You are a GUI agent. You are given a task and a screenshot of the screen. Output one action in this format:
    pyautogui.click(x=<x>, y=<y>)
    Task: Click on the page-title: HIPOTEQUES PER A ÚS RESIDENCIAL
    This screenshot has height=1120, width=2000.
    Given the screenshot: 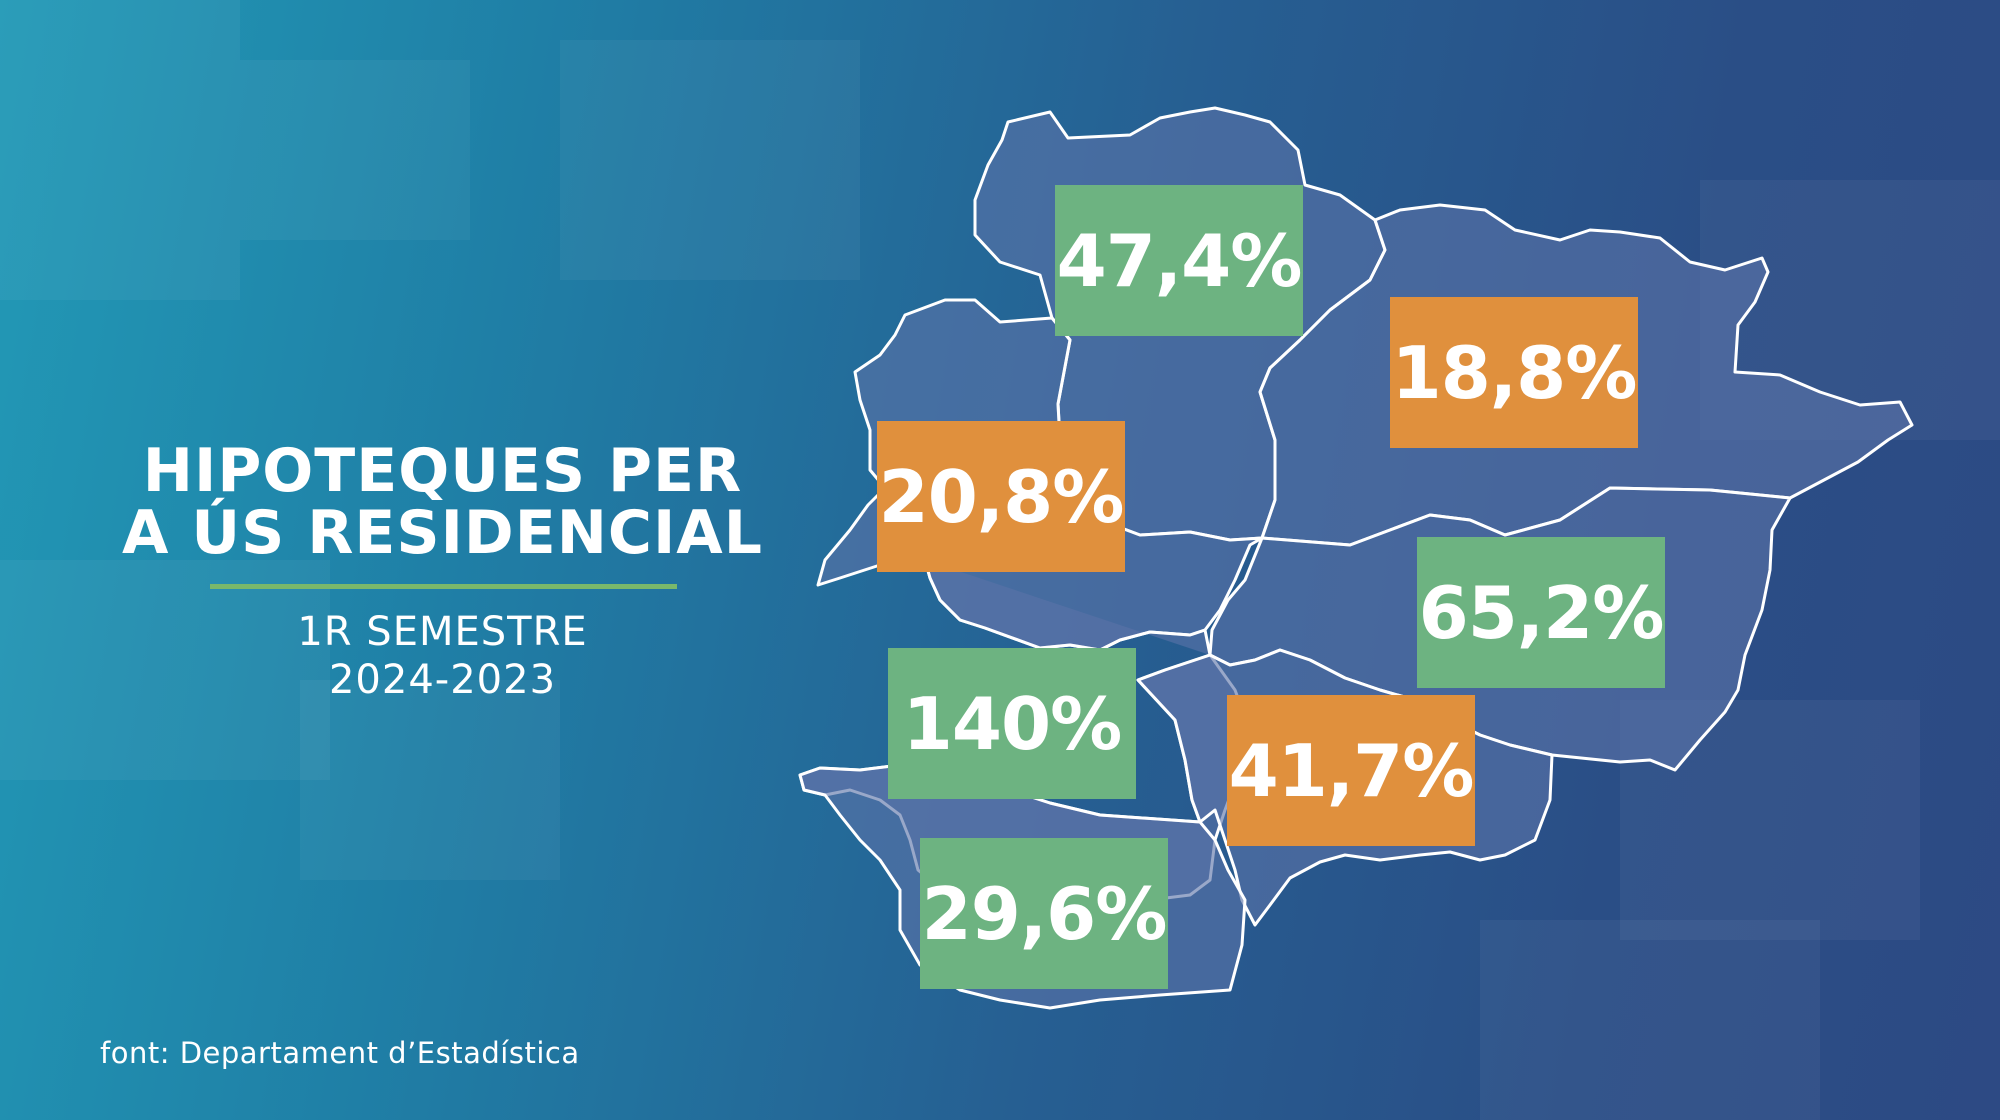 What is the action you would take?
    pyautogui.click(x=442, y=502)
    